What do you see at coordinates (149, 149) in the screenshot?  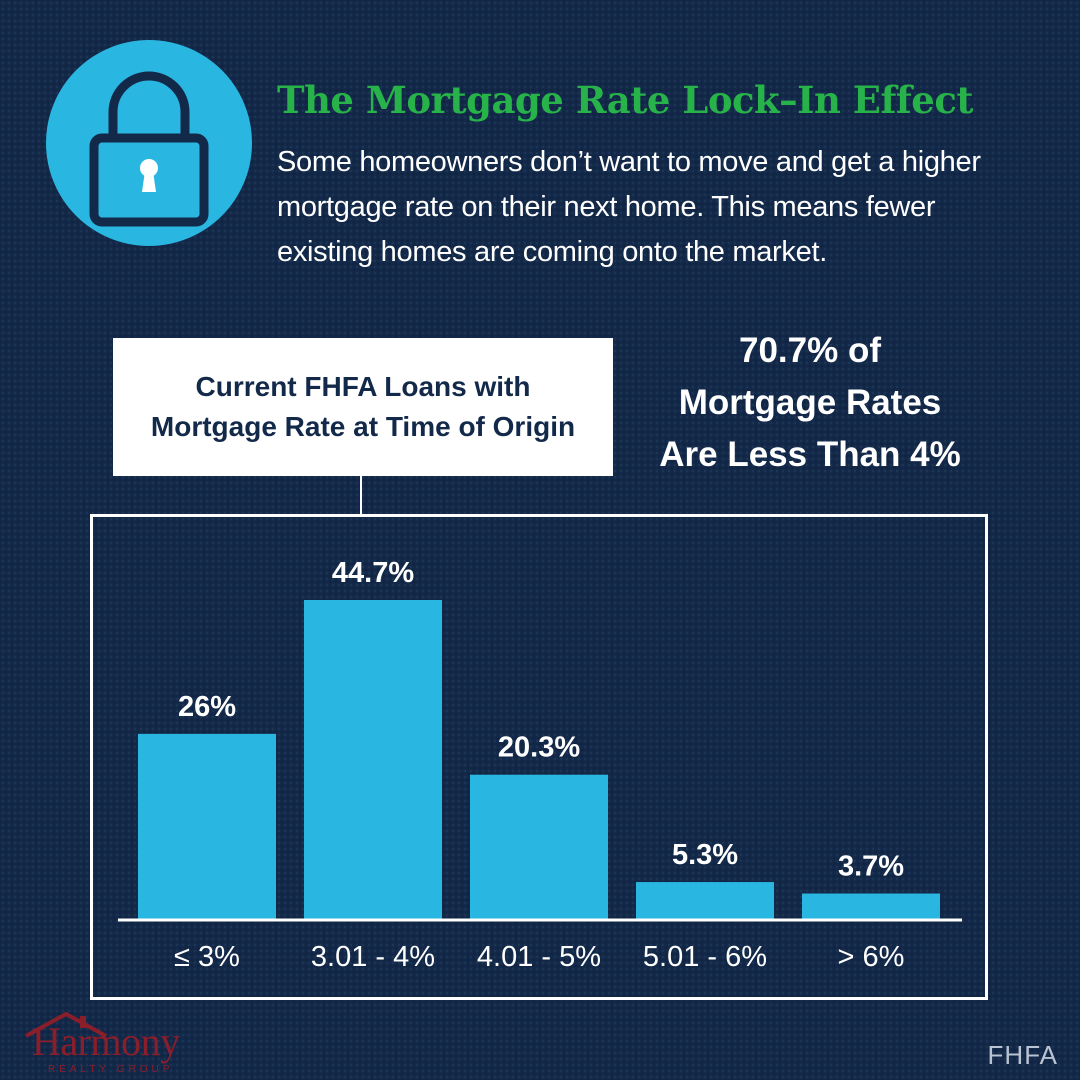 I see `lock-icon` at bounding box center [149, 149].